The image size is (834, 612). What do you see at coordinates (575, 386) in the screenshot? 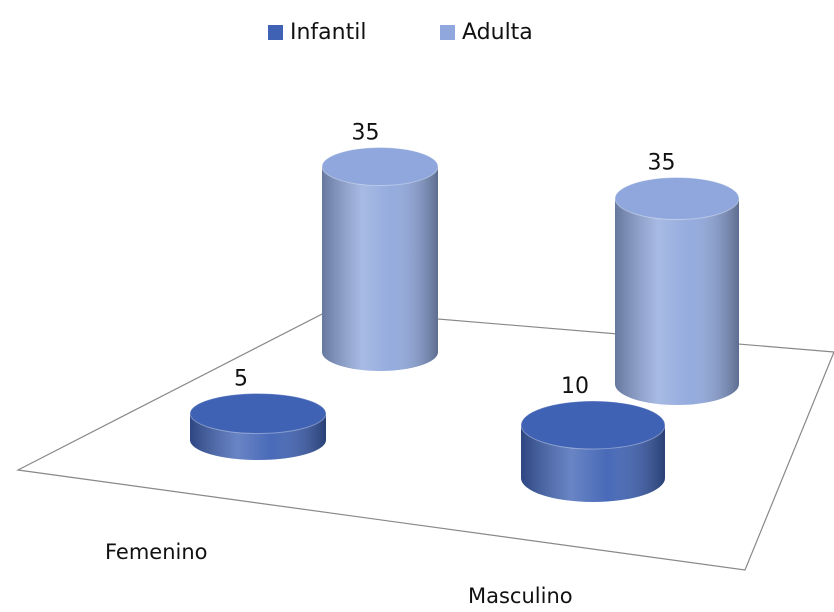
I see `value-label: 10` at bounding box center [575, 386].